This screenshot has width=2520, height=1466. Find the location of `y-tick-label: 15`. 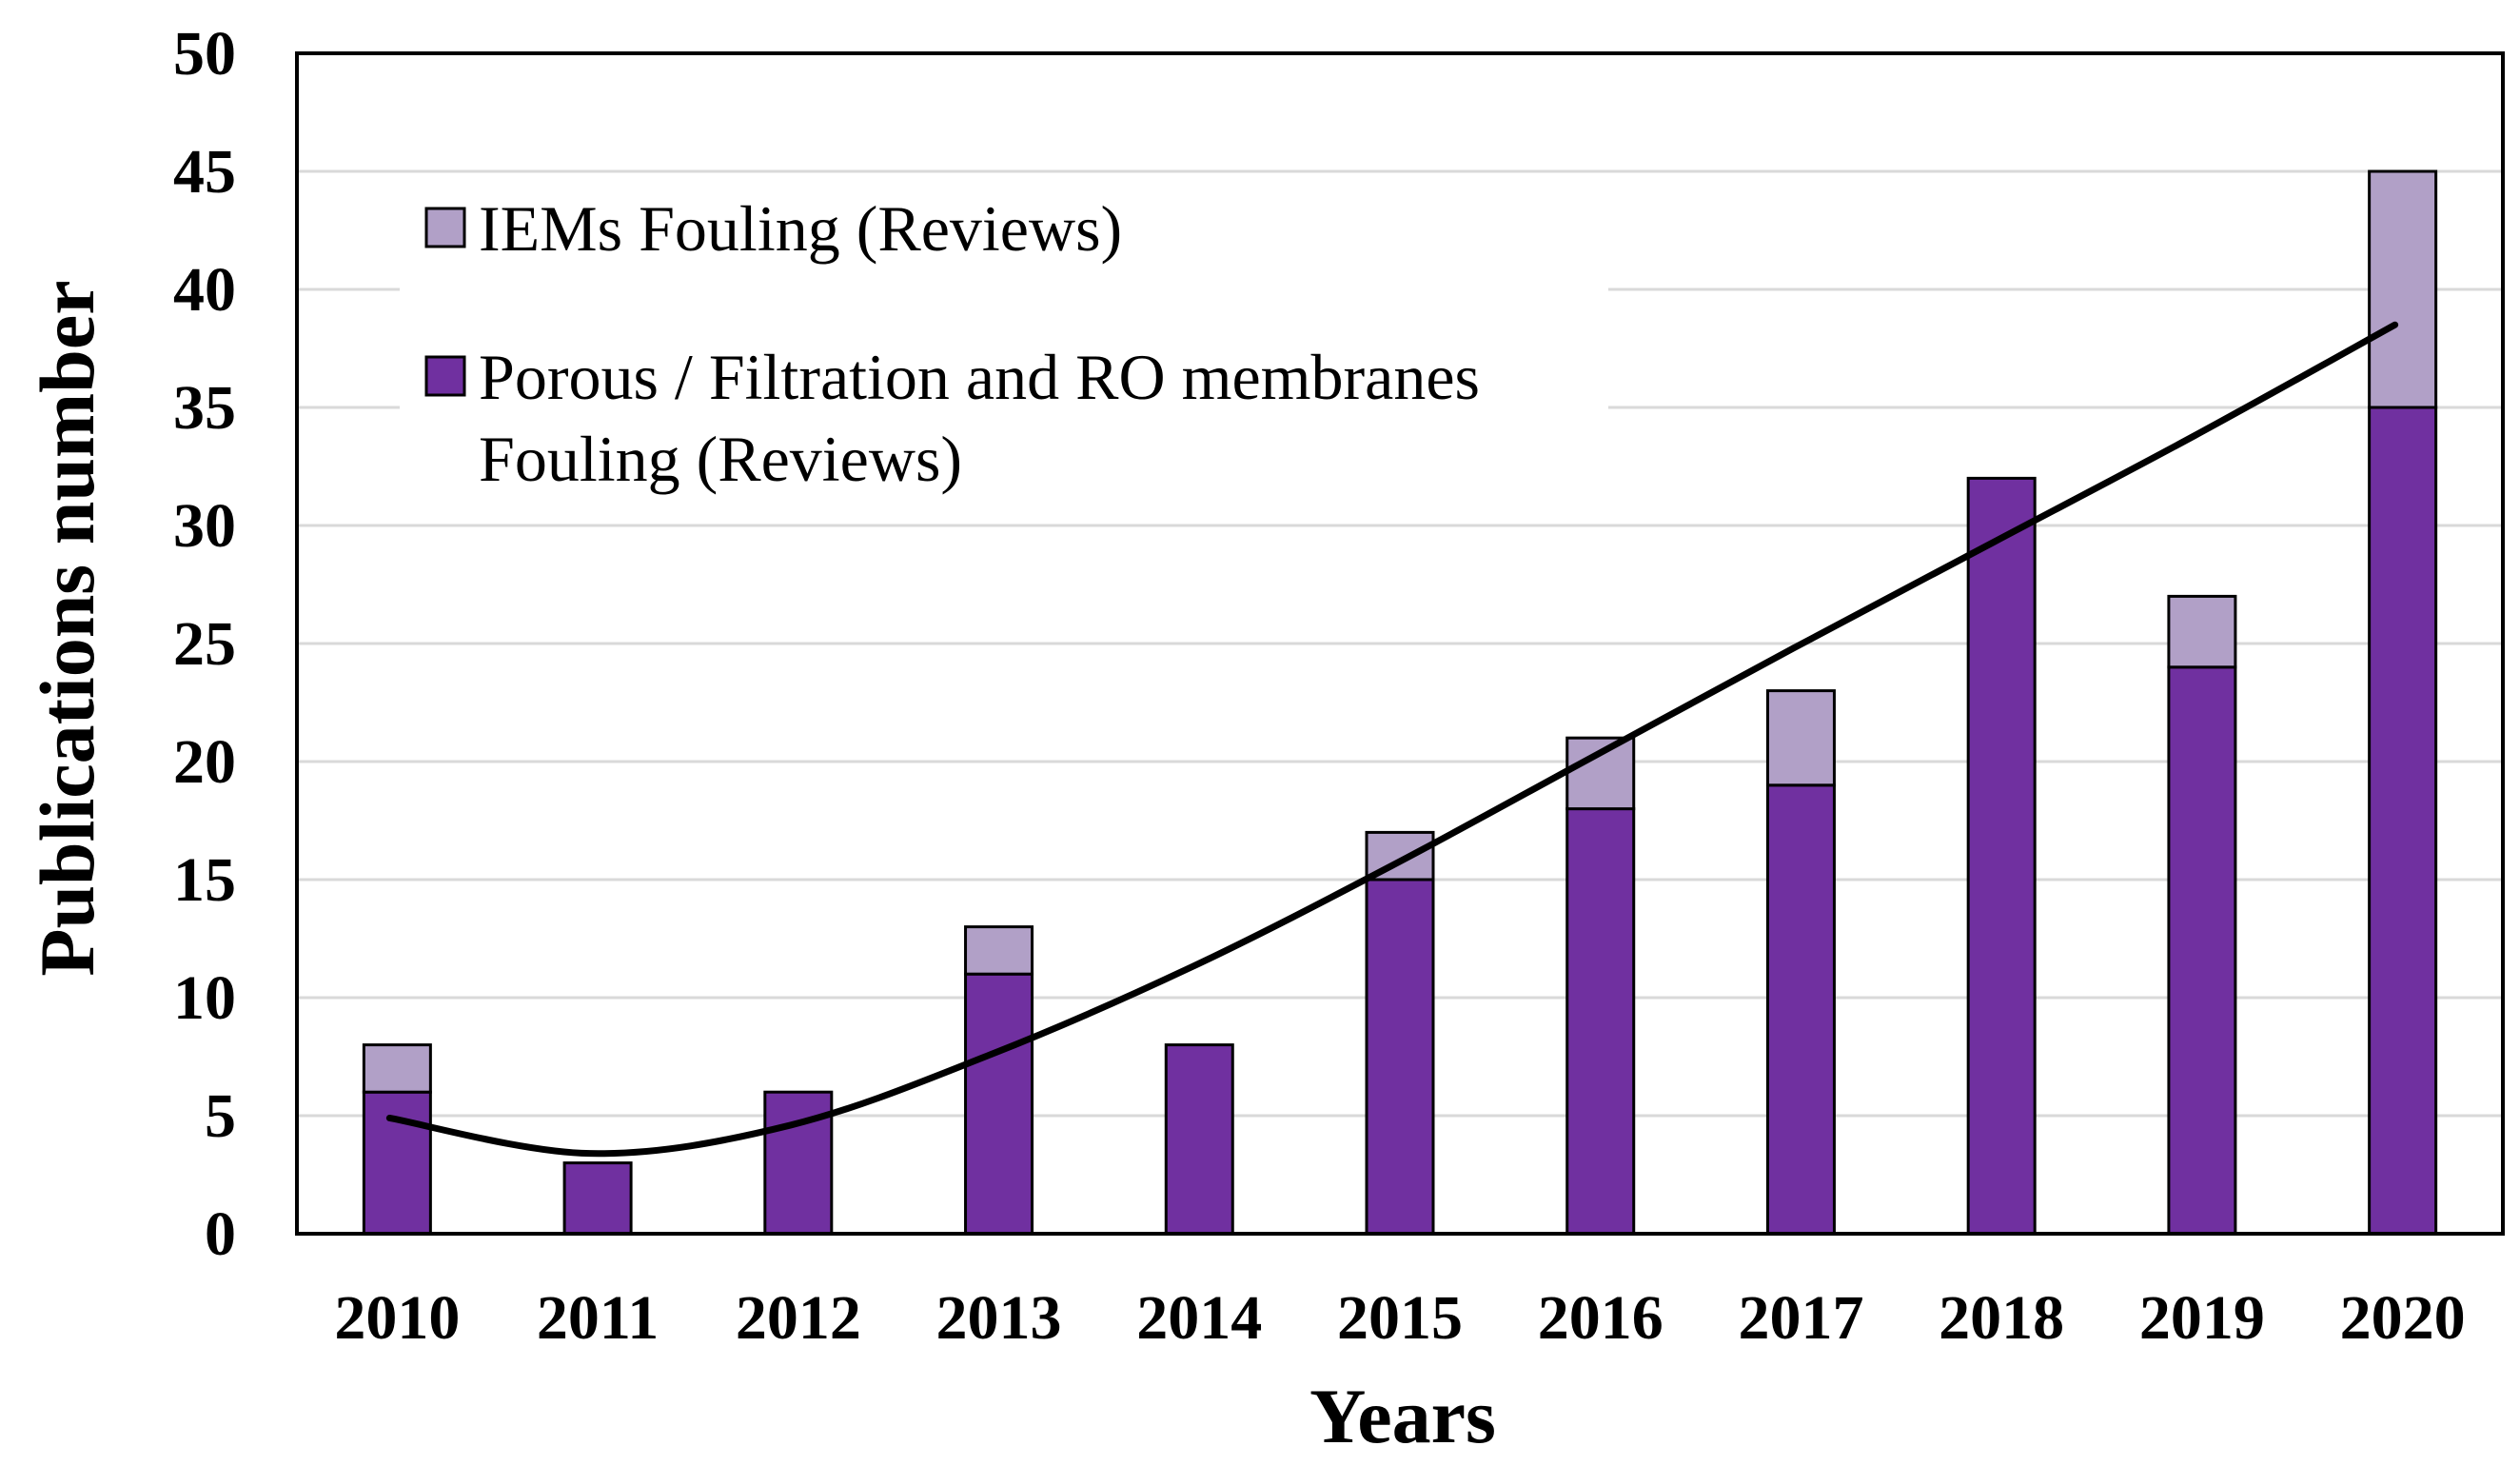

y-tick-label: 15 is located at coordinates (204, 880).